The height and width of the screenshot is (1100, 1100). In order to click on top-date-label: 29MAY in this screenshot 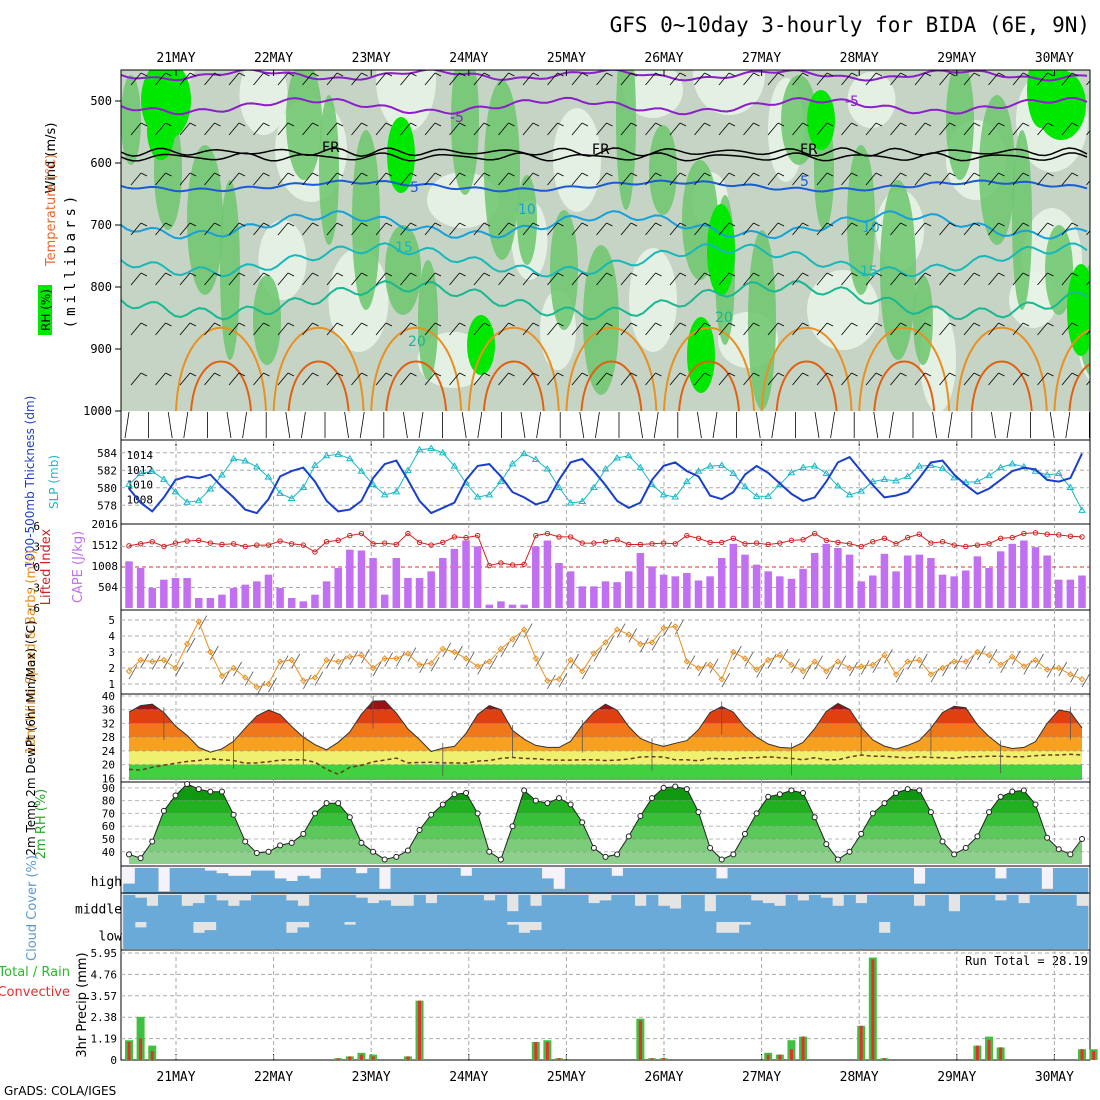, I will do `click(956, 58)`.